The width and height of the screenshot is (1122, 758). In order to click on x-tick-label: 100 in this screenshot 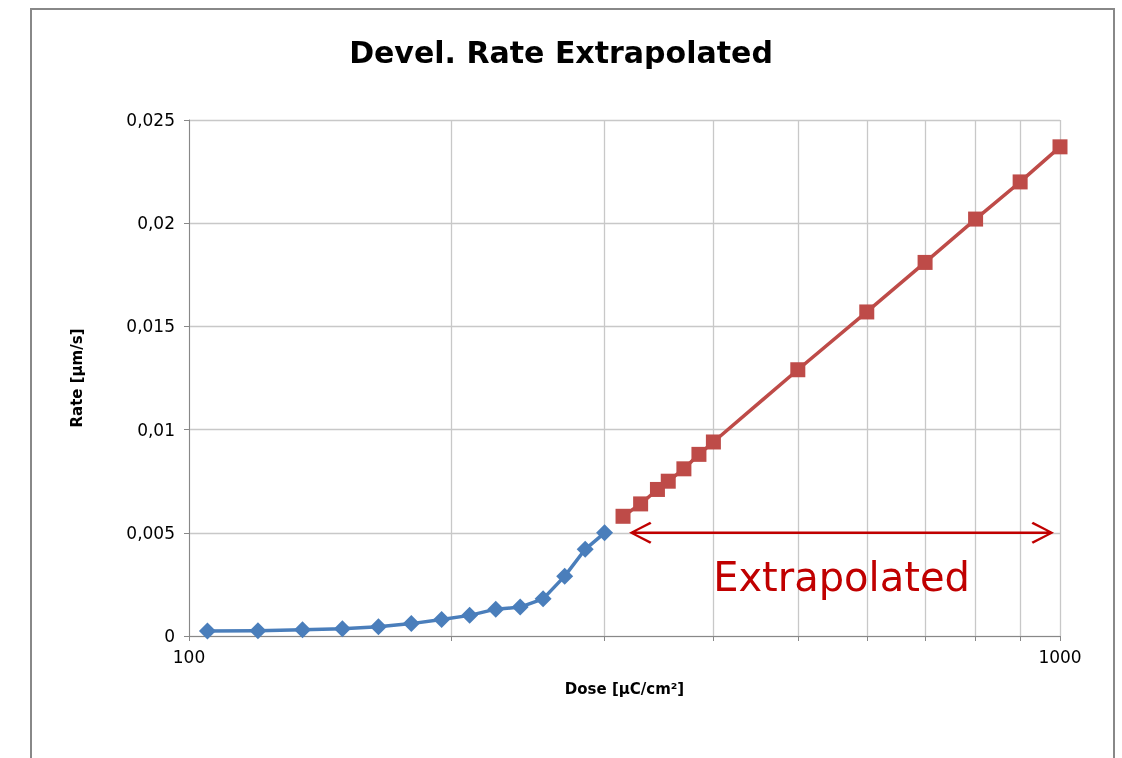, I will do `click(189, 656)`.